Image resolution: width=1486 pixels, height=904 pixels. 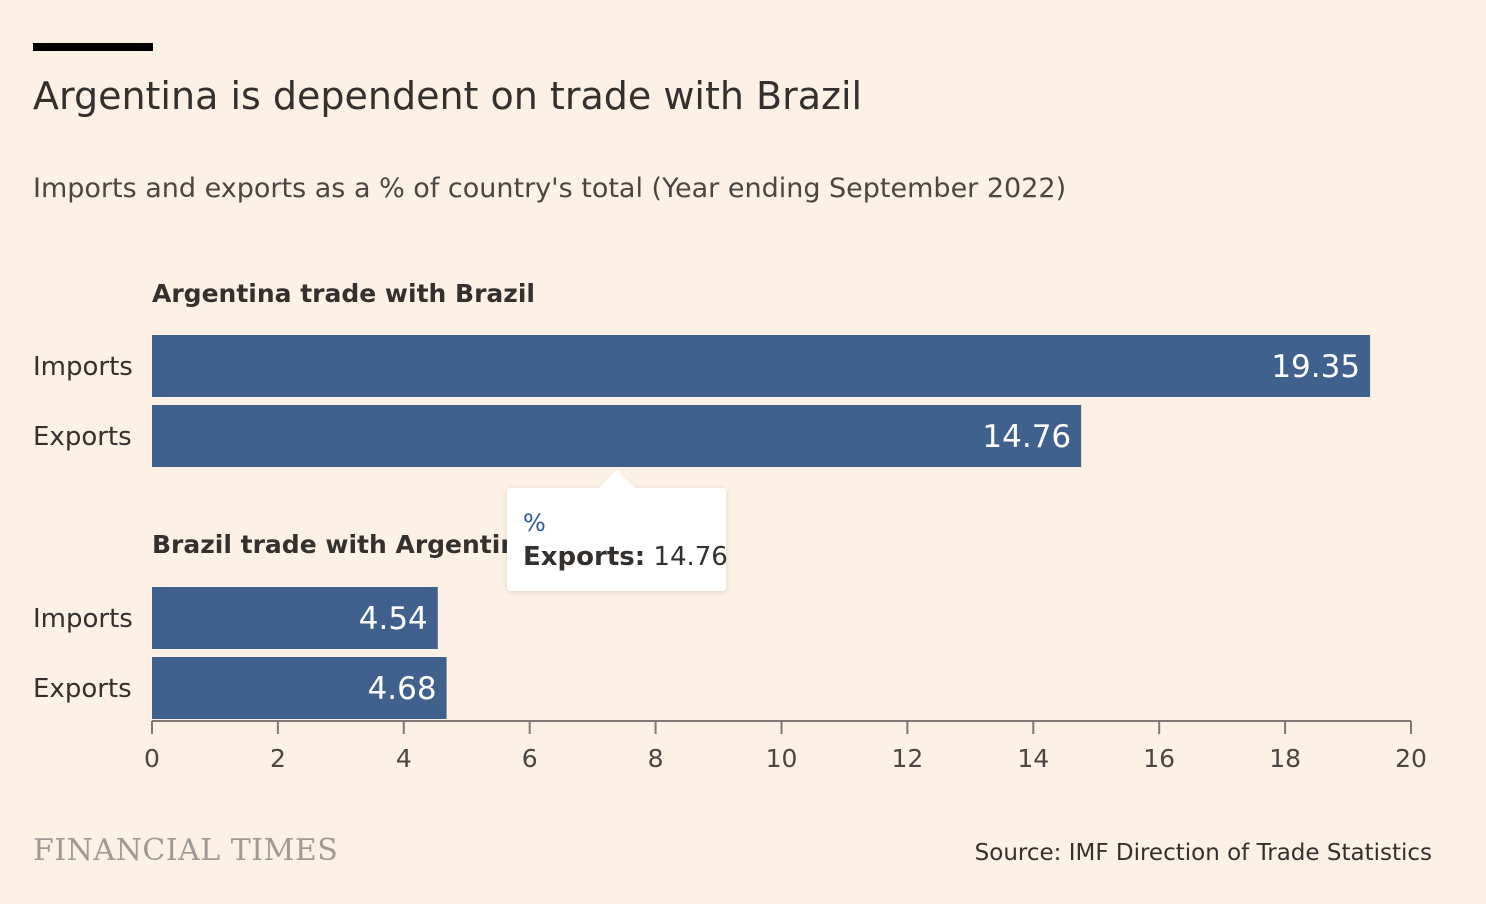 I want to click on x-tick-label: 2, so click(x=278, y=758).